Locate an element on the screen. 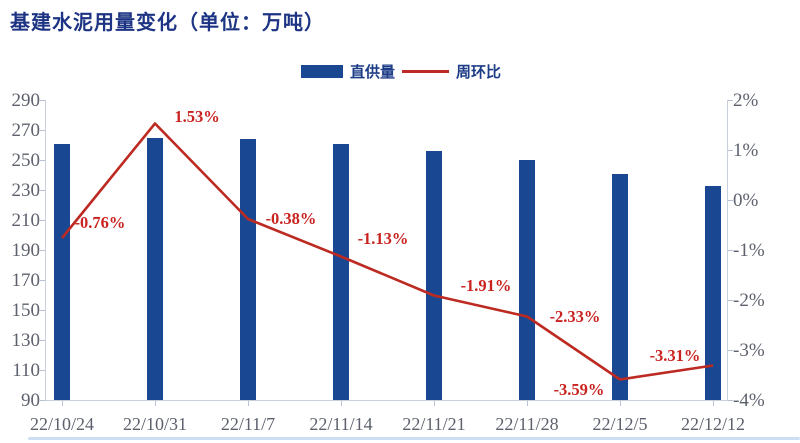 This screenshot has width=800, height=443. chart-title: 基建水泥用量变化（单位：万吨） is located at coordinates (167, 23).